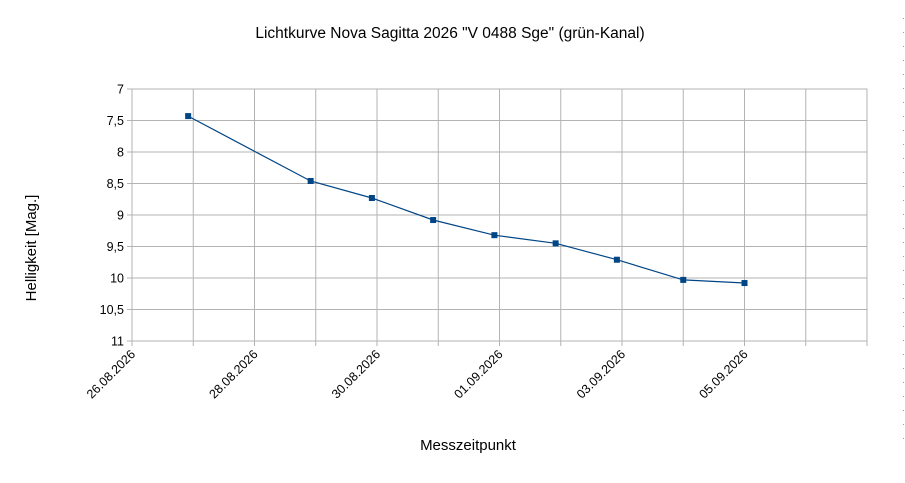 The width and height of the screenshot is (905, 483). Describe the element at coordinates (120, 216) in the screenshot. I see `y-tick-label: 9` at that location.